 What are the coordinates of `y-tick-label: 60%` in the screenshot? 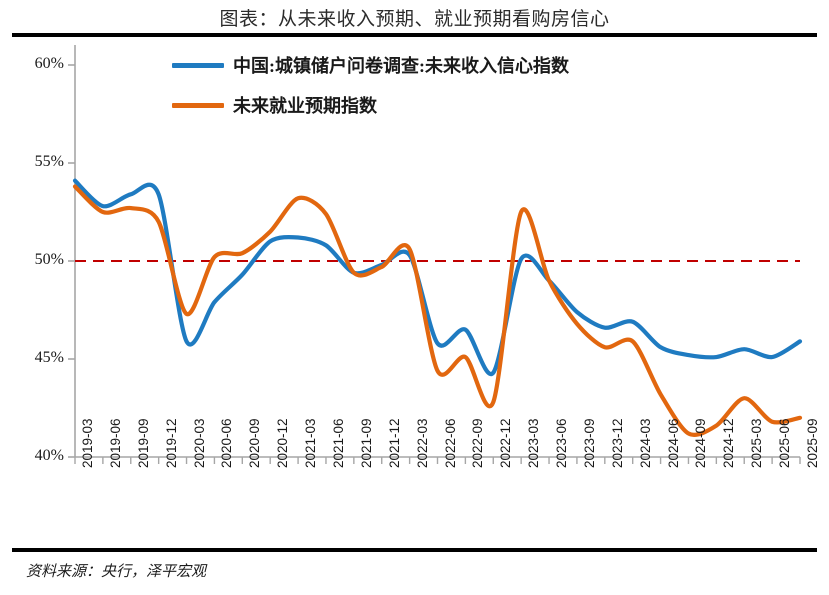 It's located at (49, 63).